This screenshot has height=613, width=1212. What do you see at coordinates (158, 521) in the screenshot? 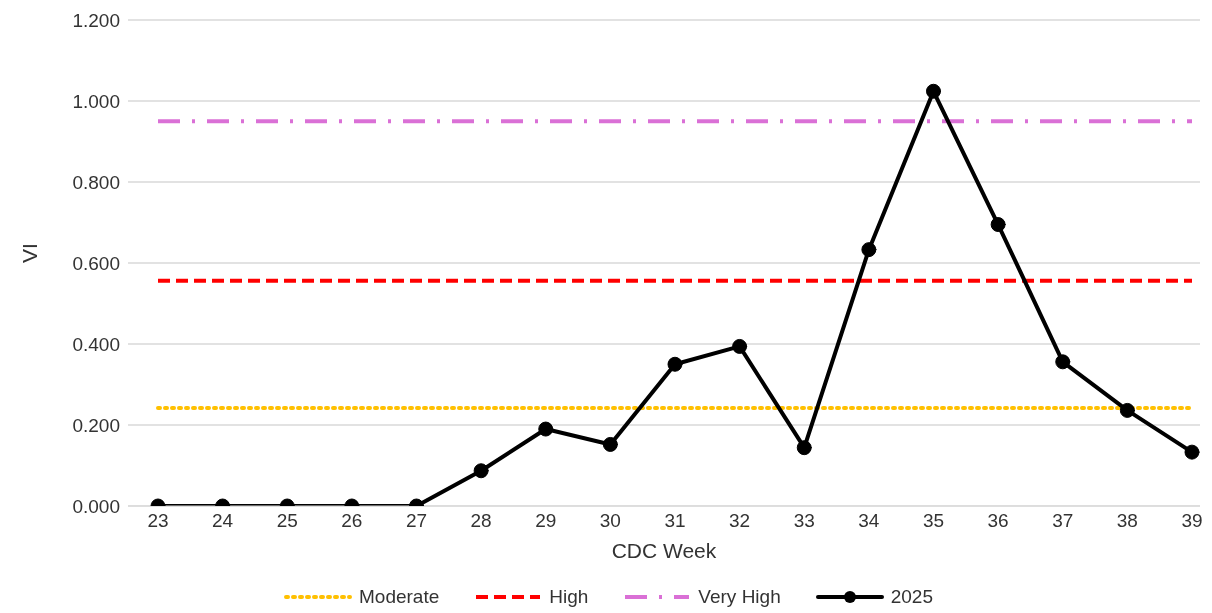
I see `x-tick-label: 23` at bounding box center [158, 521].